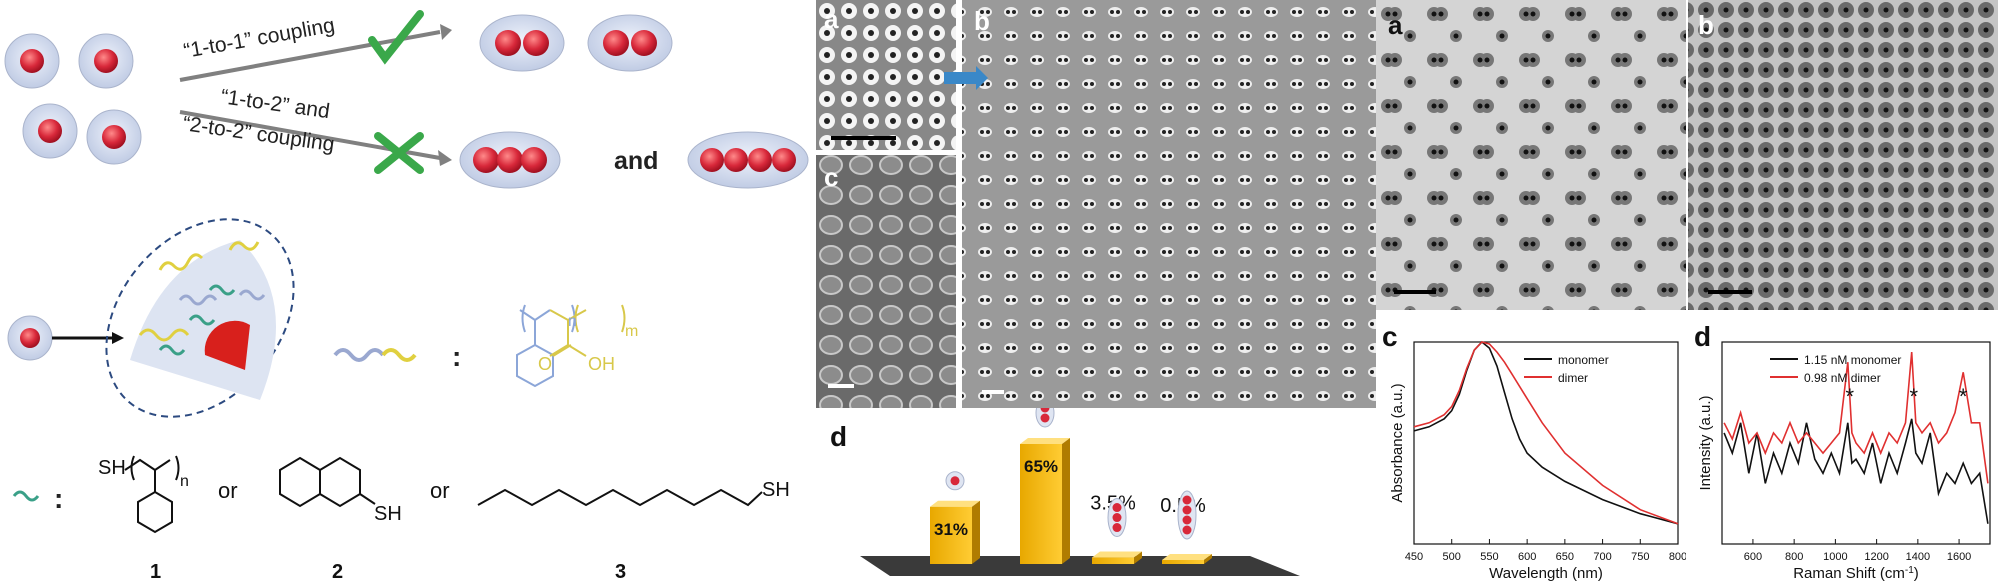  I want to click on x-tick-label-3: 600, so click(1527, 557).